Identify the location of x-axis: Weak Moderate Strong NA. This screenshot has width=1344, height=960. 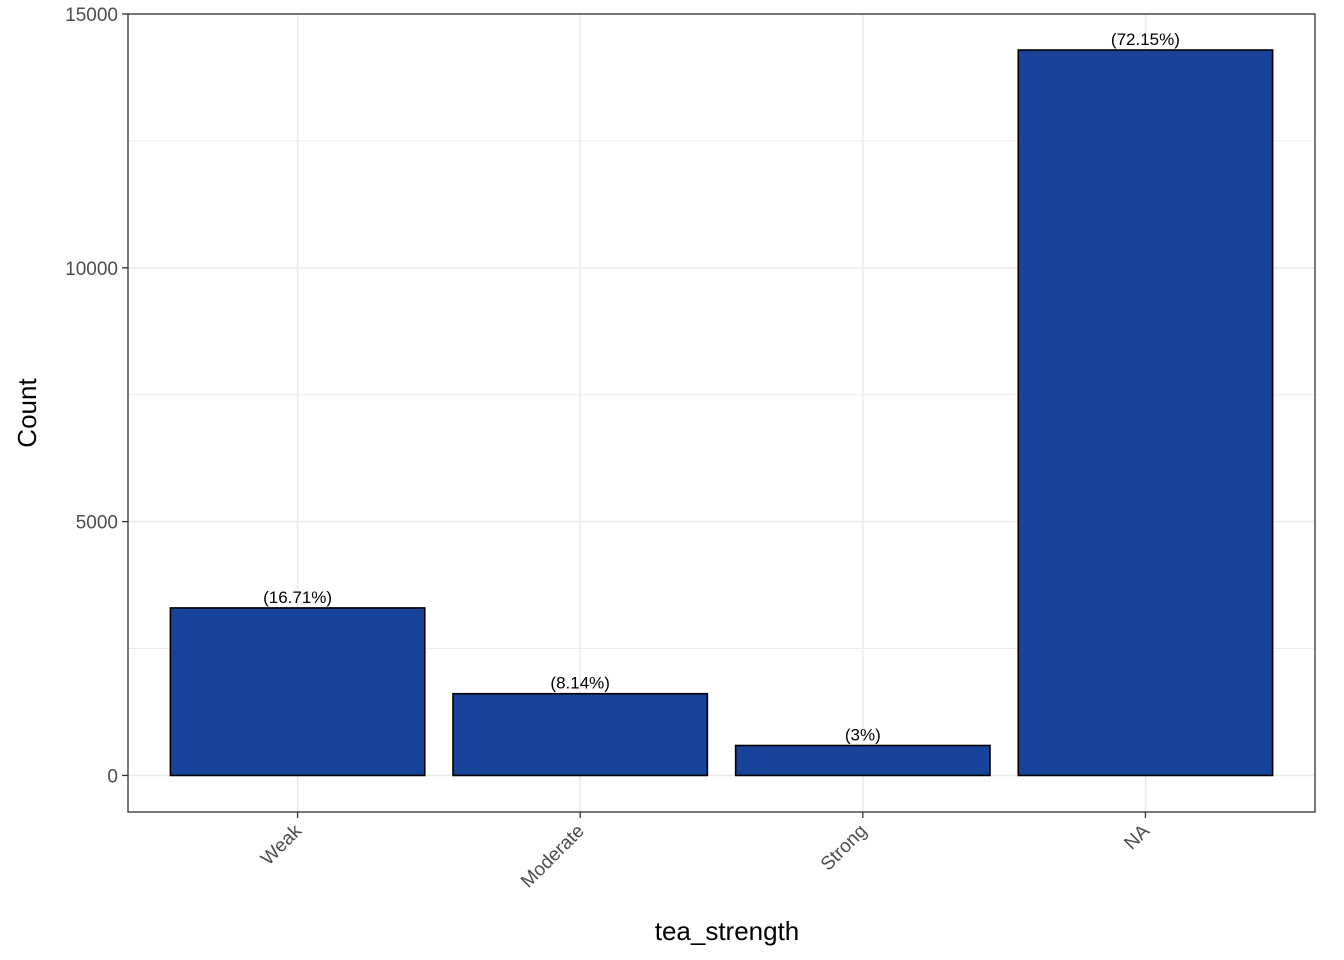
(705, 852).